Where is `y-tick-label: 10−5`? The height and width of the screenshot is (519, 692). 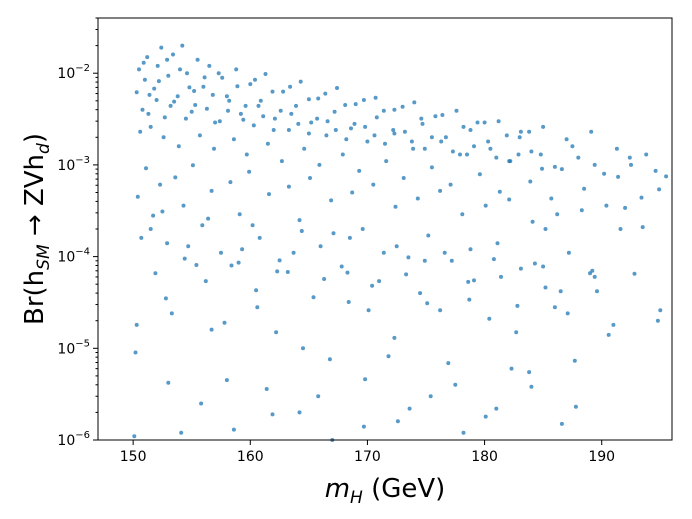
y-tick-label: 10−5 is located at coordinates (73, 347).